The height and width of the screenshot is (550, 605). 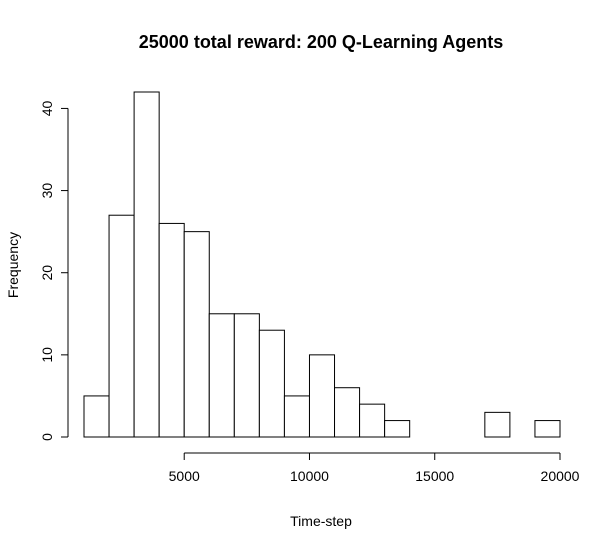 What do you see at coordinates (13, 265) in the screenshot?
I see `y-axis-label: Frequency` at bounding box center [13, 265].